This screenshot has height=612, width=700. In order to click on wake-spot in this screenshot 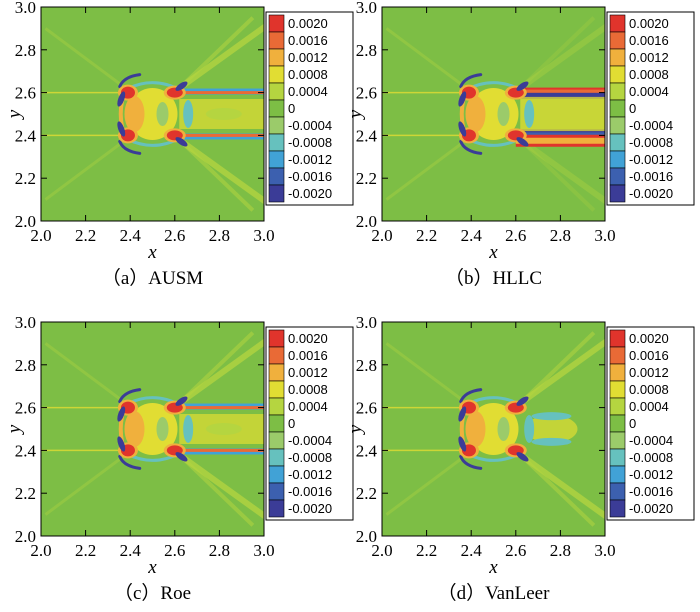, I will do `click(223, 114)`.